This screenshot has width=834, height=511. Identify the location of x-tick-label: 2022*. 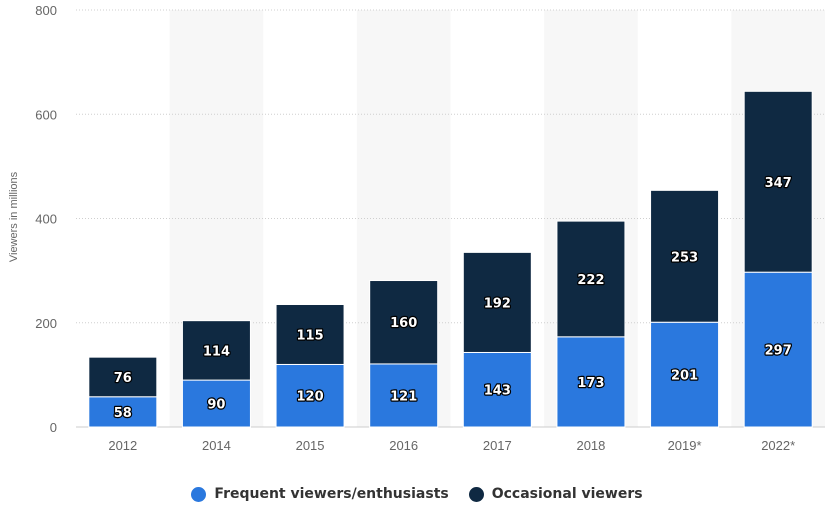
(778, 445).